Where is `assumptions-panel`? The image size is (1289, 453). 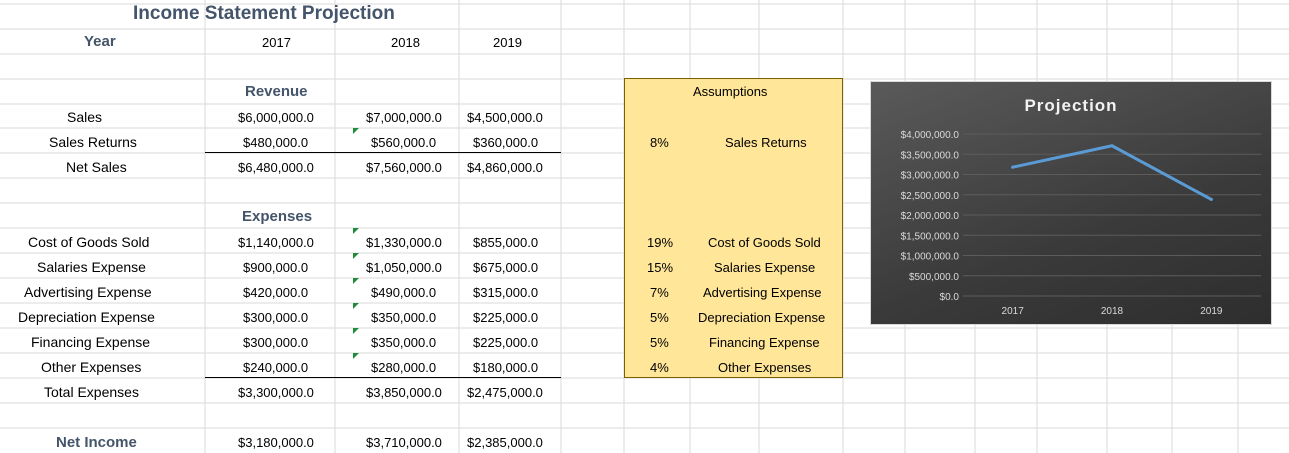 assumptions-panel is located at coordinates (733, 228).